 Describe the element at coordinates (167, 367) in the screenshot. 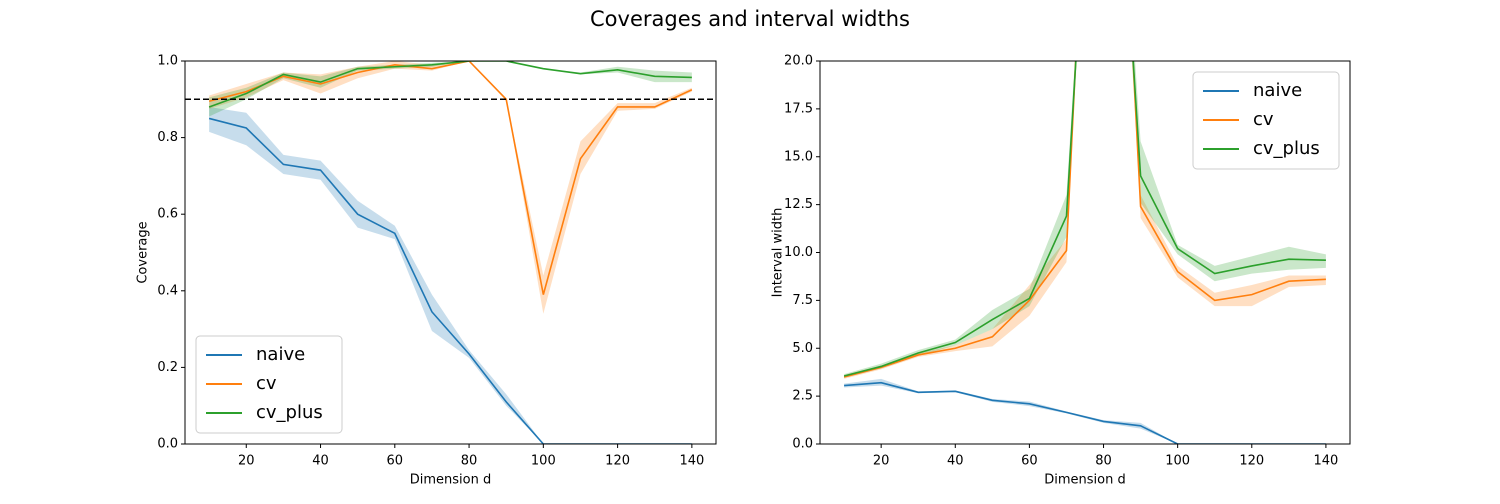

I see `y-tick-label: 0.2` at that location.